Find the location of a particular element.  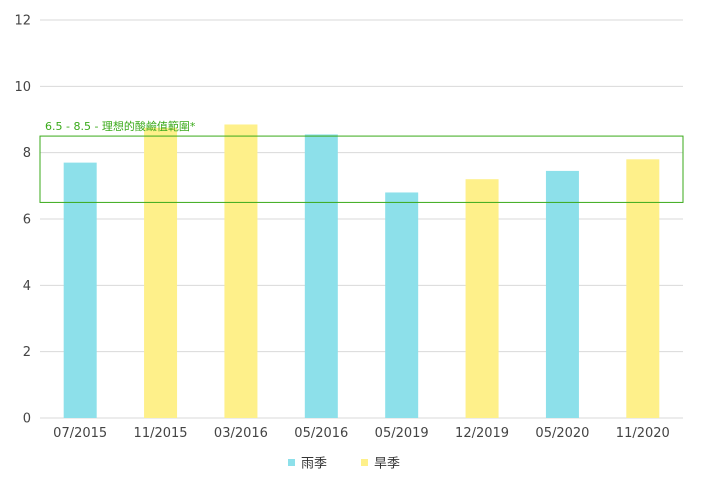

y-tick-label: 12 is located at coordinates (22, 21).